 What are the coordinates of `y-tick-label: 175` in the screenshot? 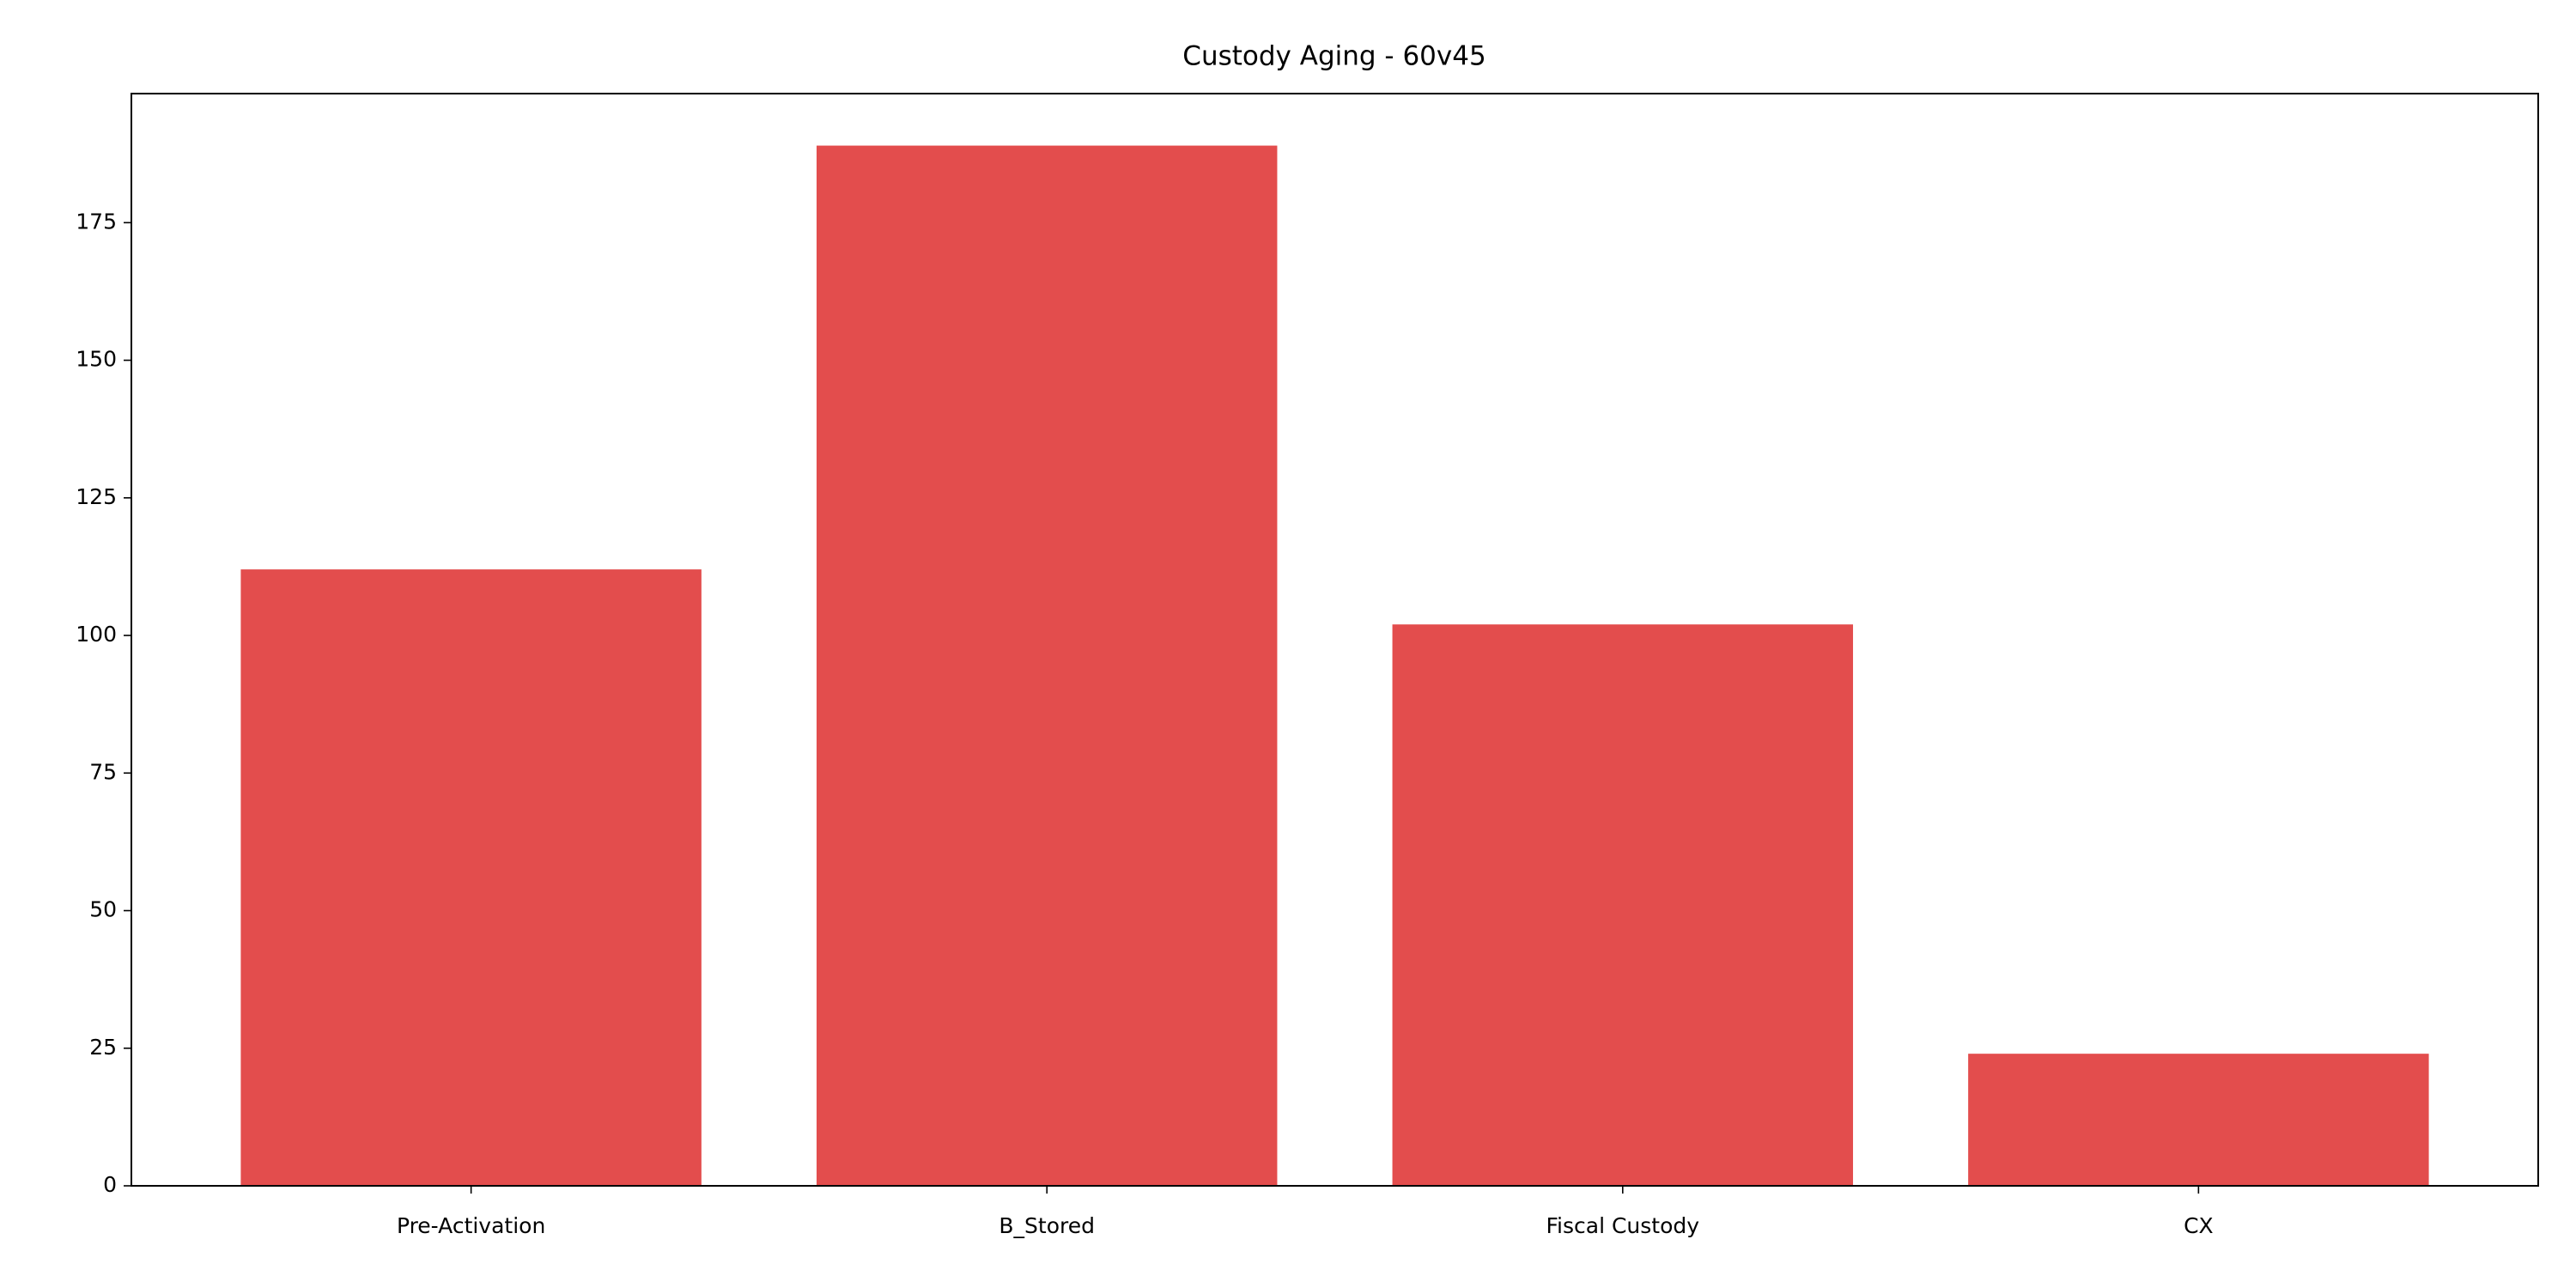 It's located at (96, 221).